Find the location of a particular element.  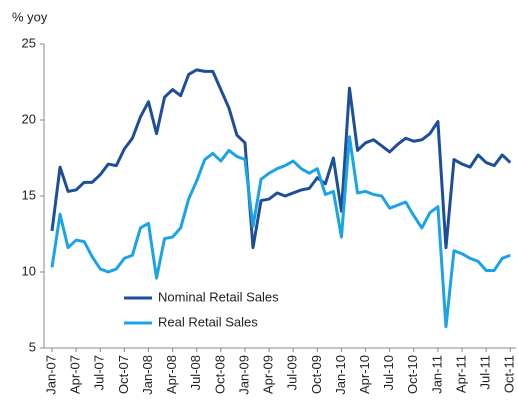

x-tick-label: Apr-08 is located at coordinates (171, 374).